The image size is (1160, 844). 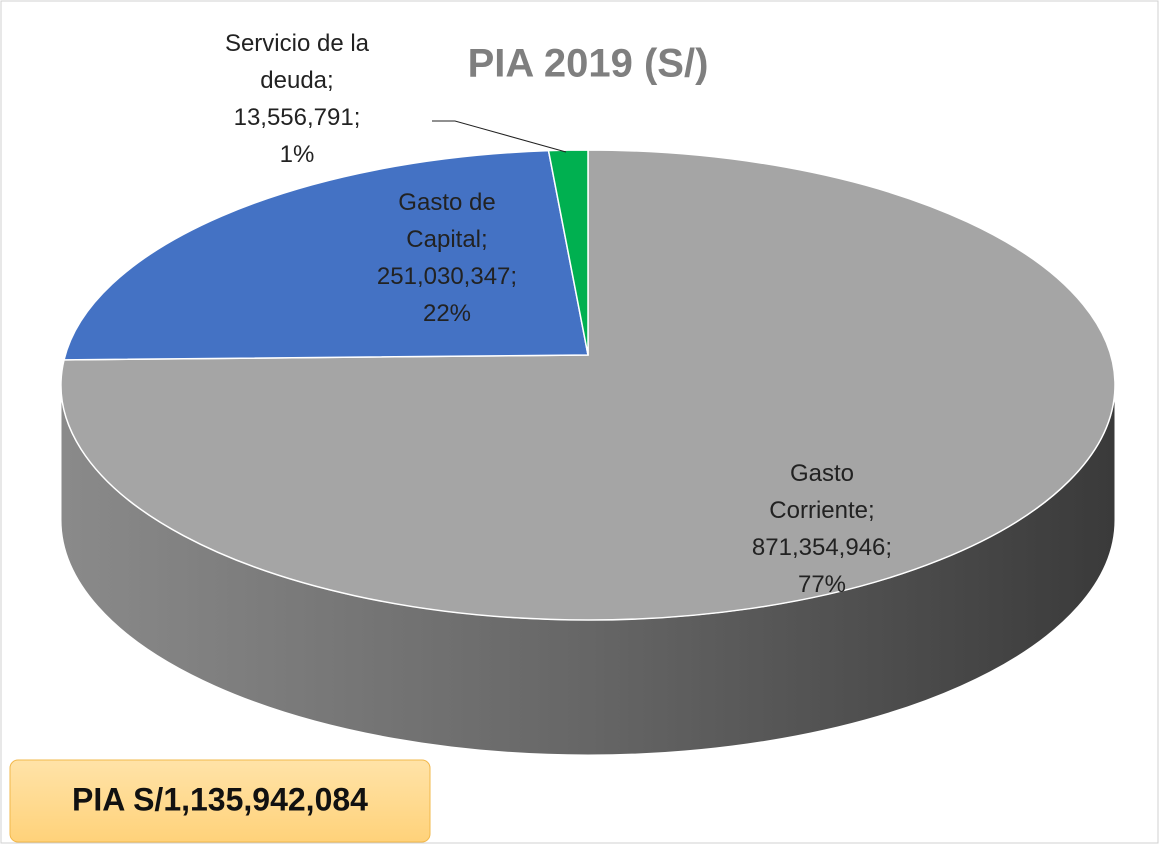 What do you see at coordinates (297, 99) in the screenshot?
I see `data-label: Servicio de la deuda; 13,556,791; 1%` at bounding box center [297, 99].